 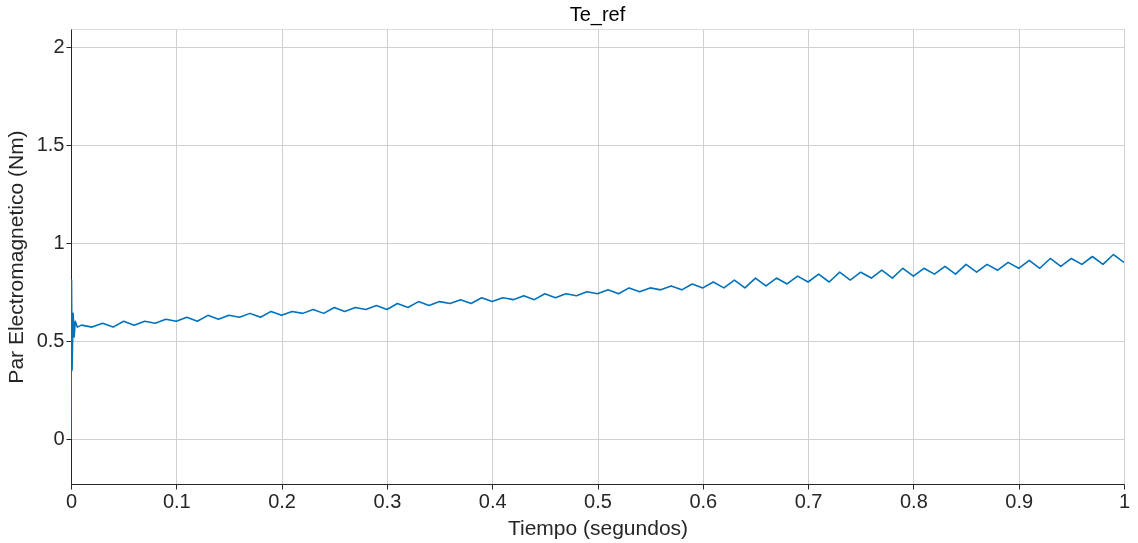 I want to click on x-tick-label: 0.1, so click(x=176, y=500).